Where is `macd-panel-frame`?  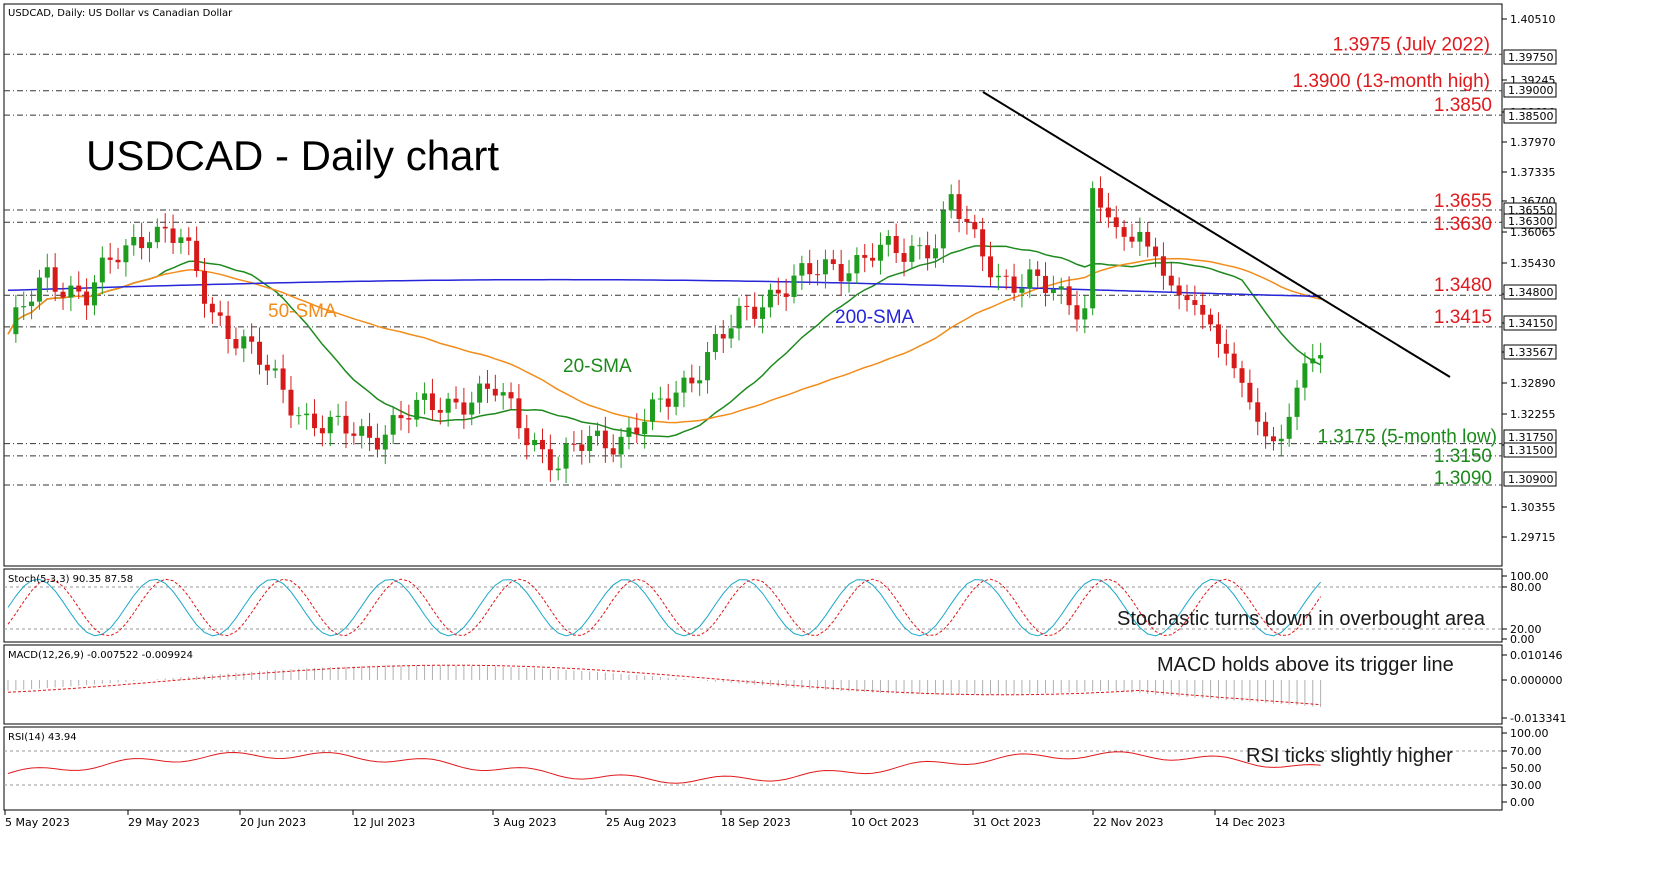
macd-panel-frame is located at coordinates (753, 684).